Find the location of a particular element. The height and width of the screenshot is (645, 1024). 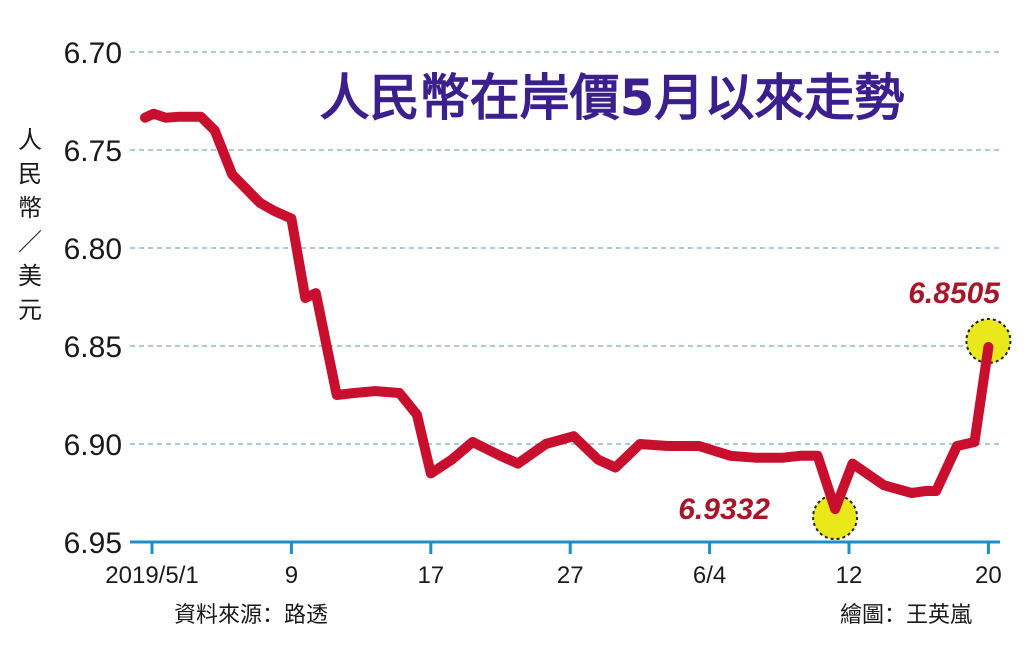

x-tick-label: 27 is located at coordinates (570, 575).